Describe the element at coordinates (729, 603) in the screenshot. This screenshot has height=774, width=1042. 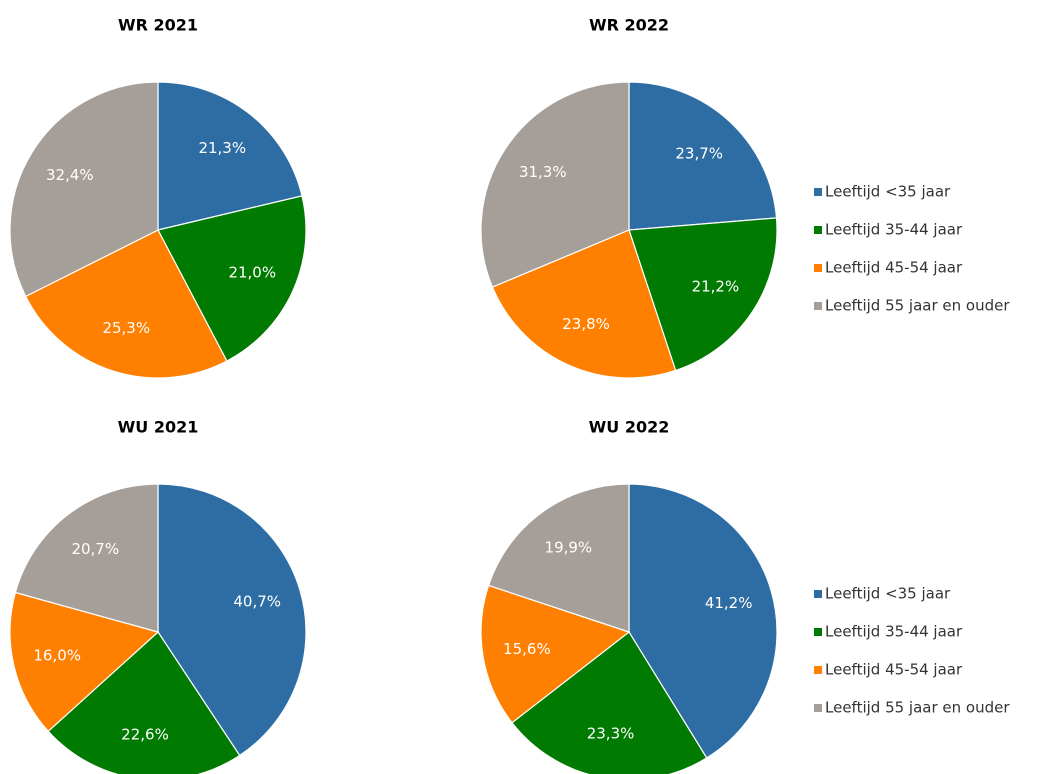
I see `data-label: 41,2%` at that location.